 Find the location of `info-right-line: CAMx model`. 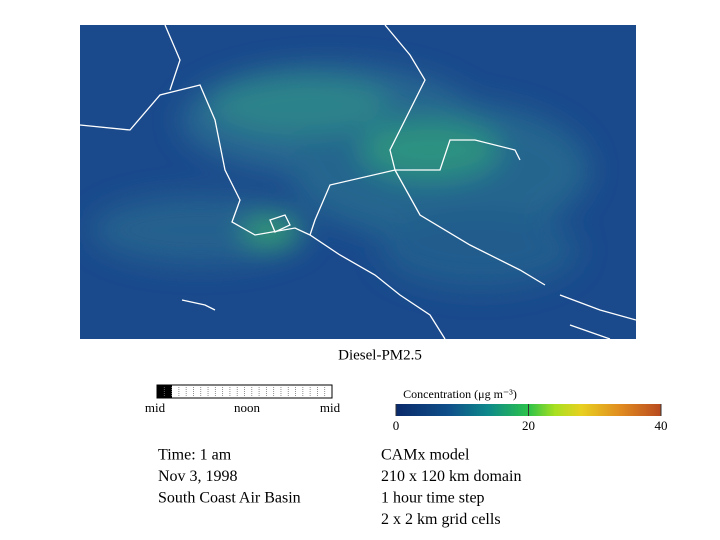

info-right-line: CAMx model is located at coordinates (425, 455).